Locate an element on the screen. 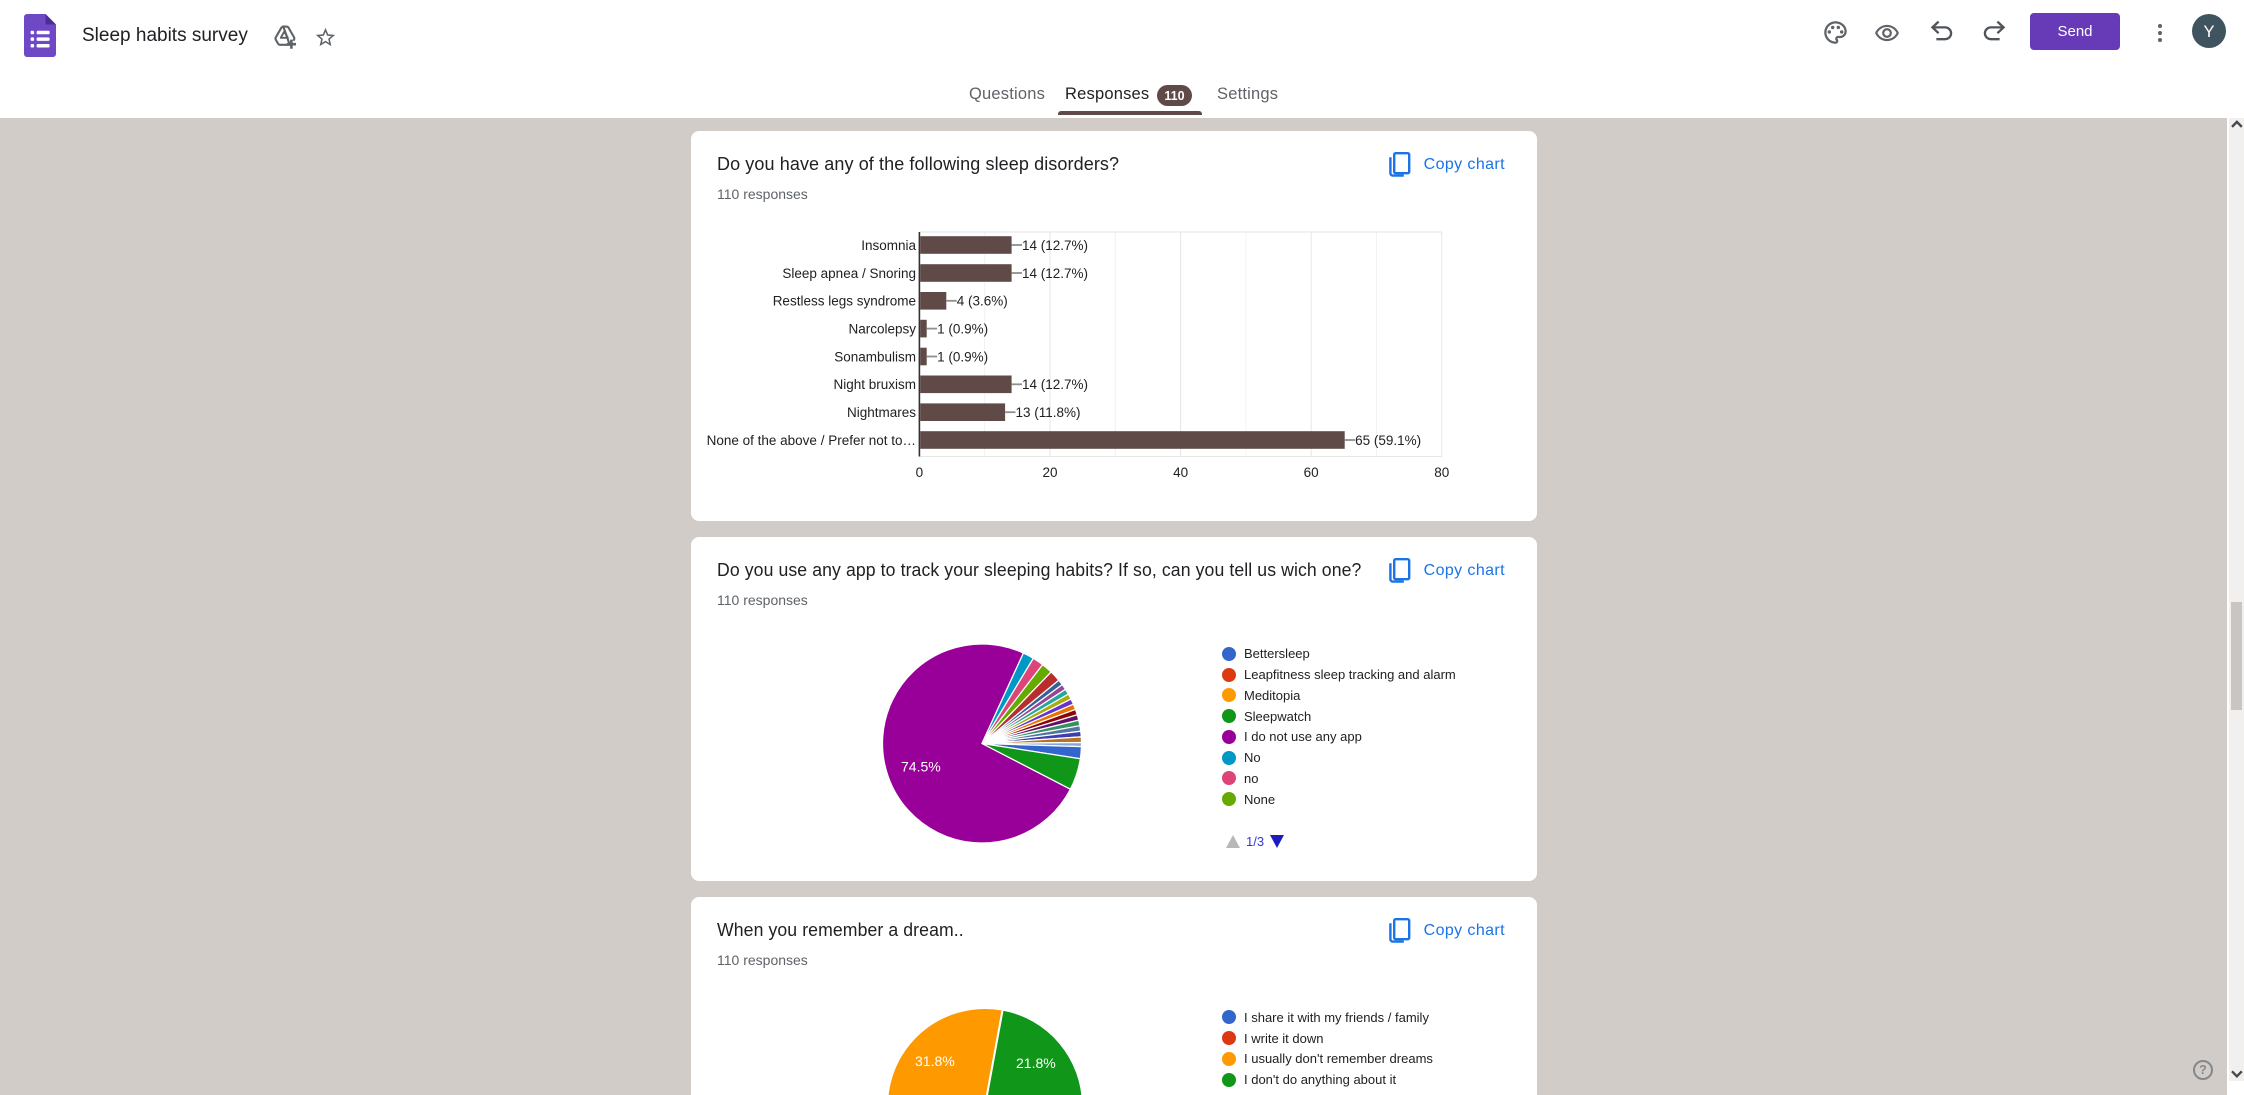  svg-text: 60 is located at coordinates (1311, 472).